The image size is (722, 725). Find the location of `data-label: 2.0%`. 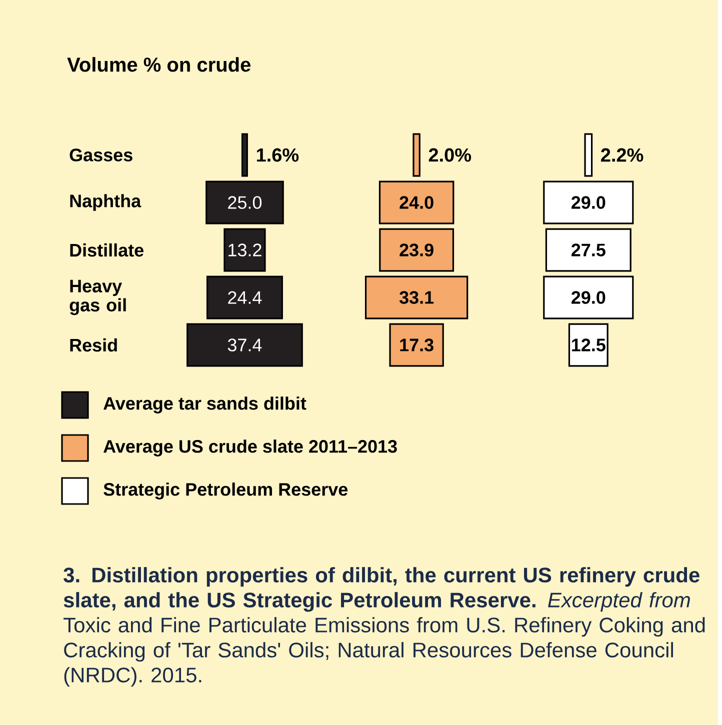

data-label: 2.0% is located at coordinates (450, 155).